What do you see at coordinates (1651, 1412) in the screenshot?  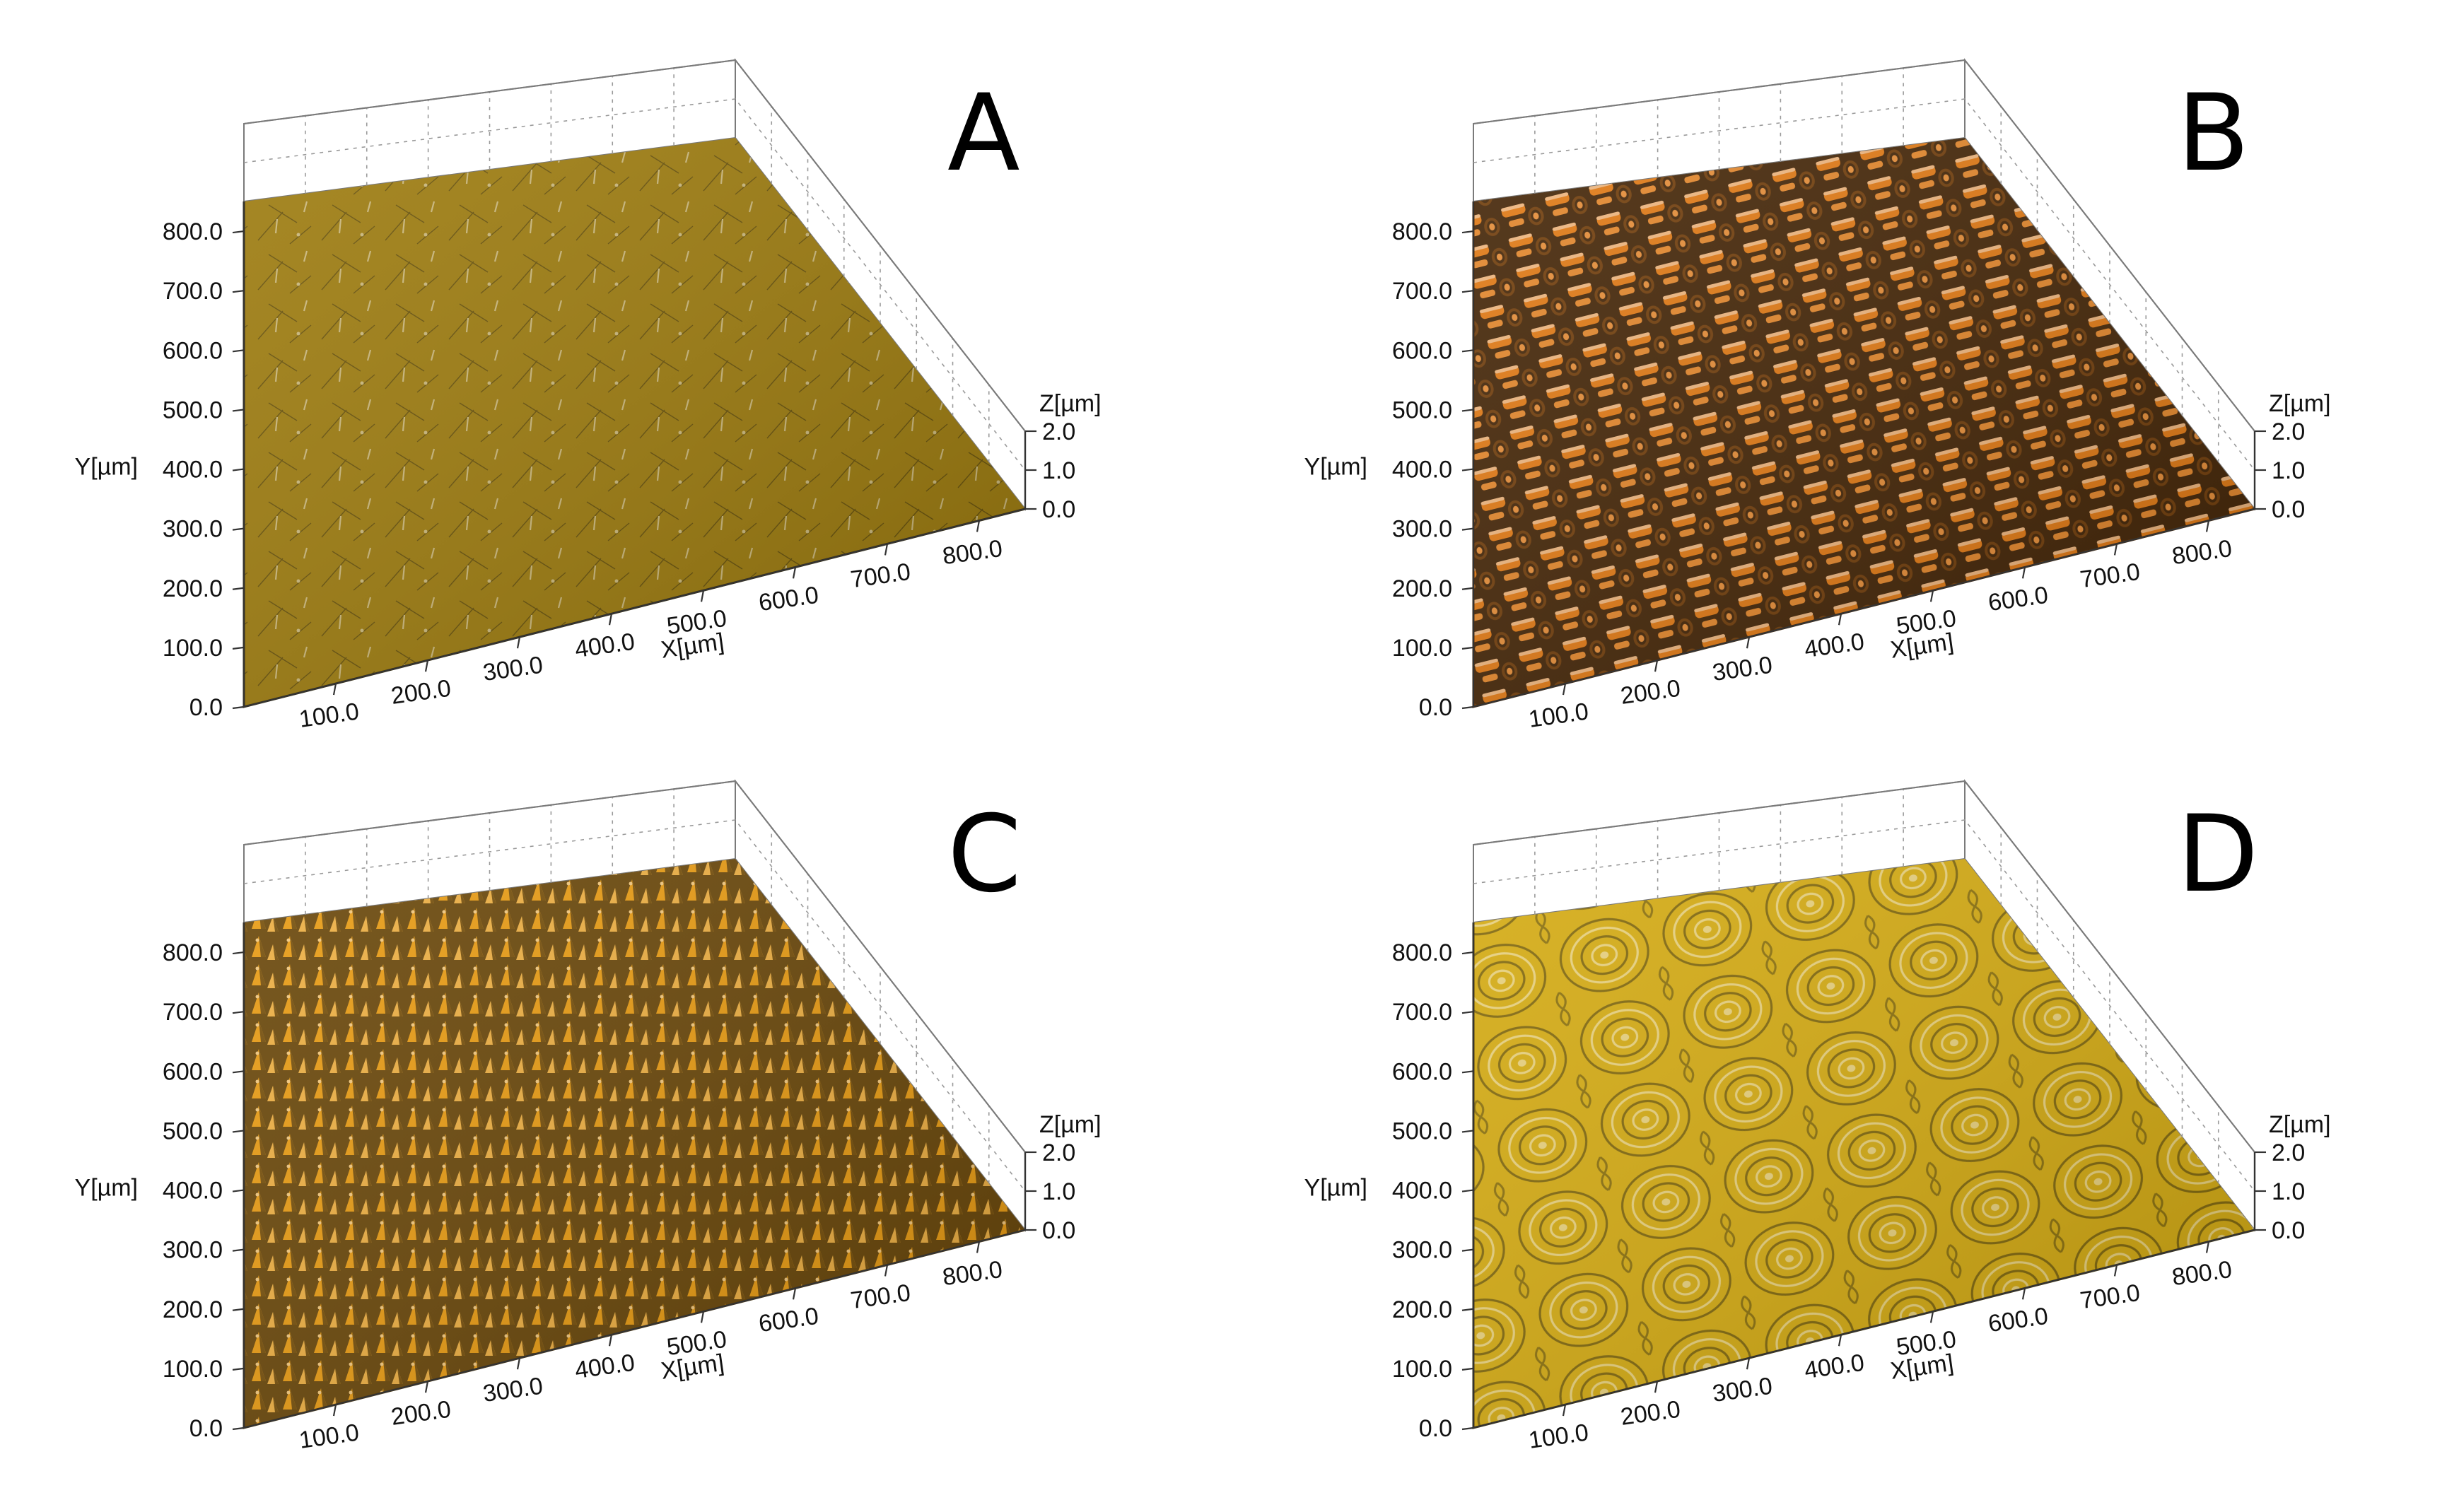 I see `x-tick-label: 200.0` at bounding box center [1651, 1412].